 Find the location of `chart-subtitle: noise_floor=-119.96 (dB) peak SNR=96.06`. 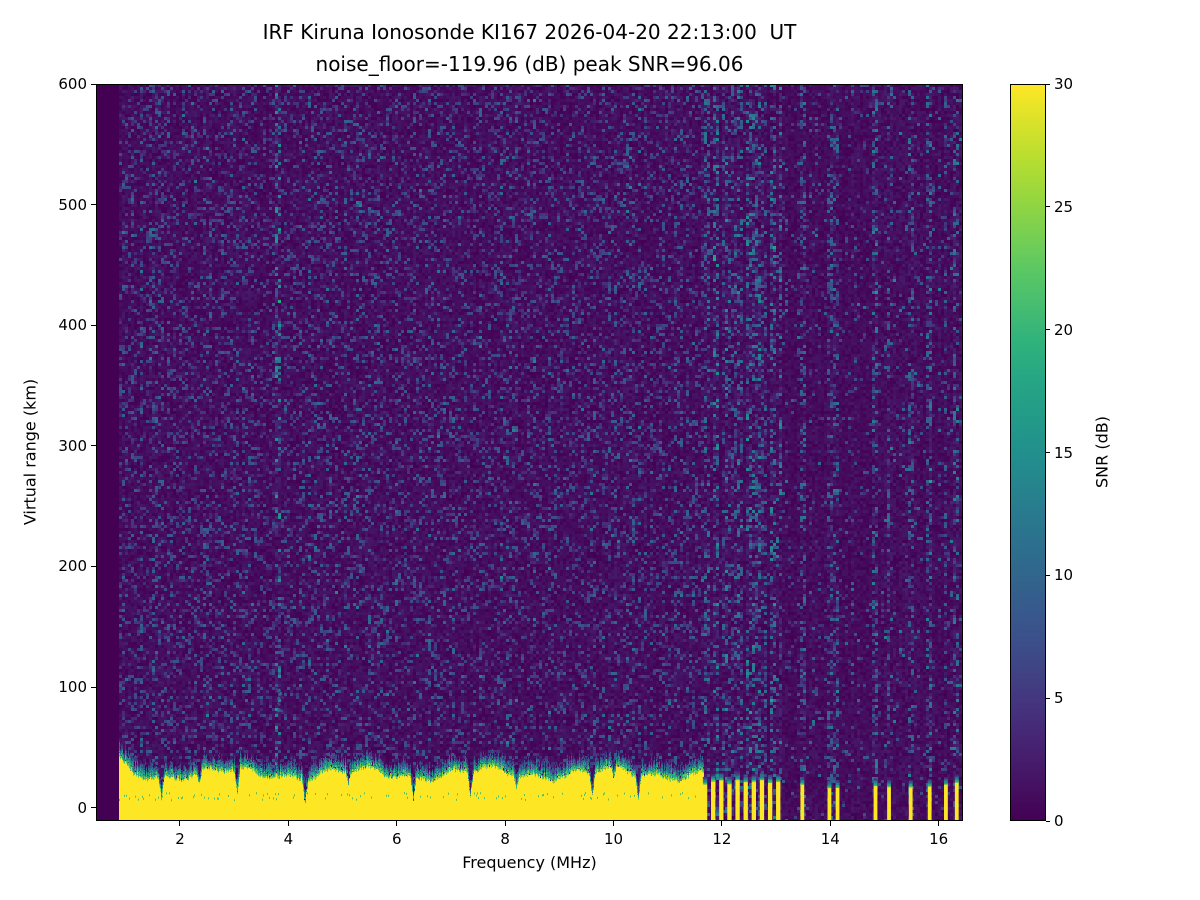

chart-subtitle: noise_floor=-119.96 (dB) peak SNR=96.06 is located at coordinates (529, 64).